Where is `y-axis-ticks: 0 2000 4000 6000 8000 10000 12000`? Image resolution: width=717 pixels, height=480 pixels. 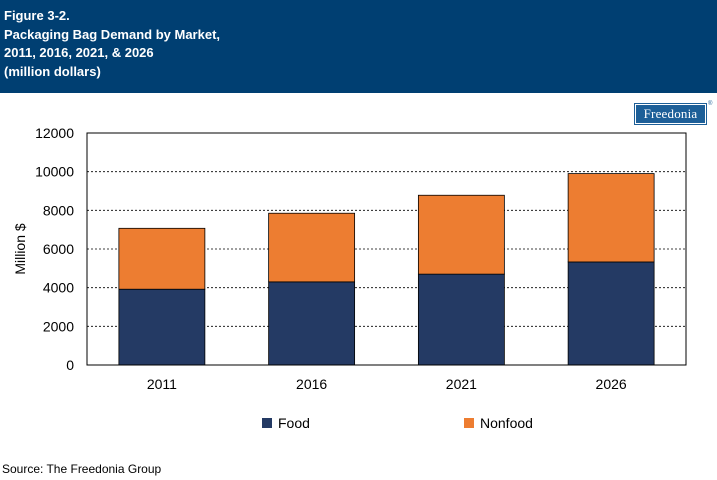
y-axis-ticks: 0 2000 4000 6000 8000 10000 12000 is located at coordinates (54, 249).